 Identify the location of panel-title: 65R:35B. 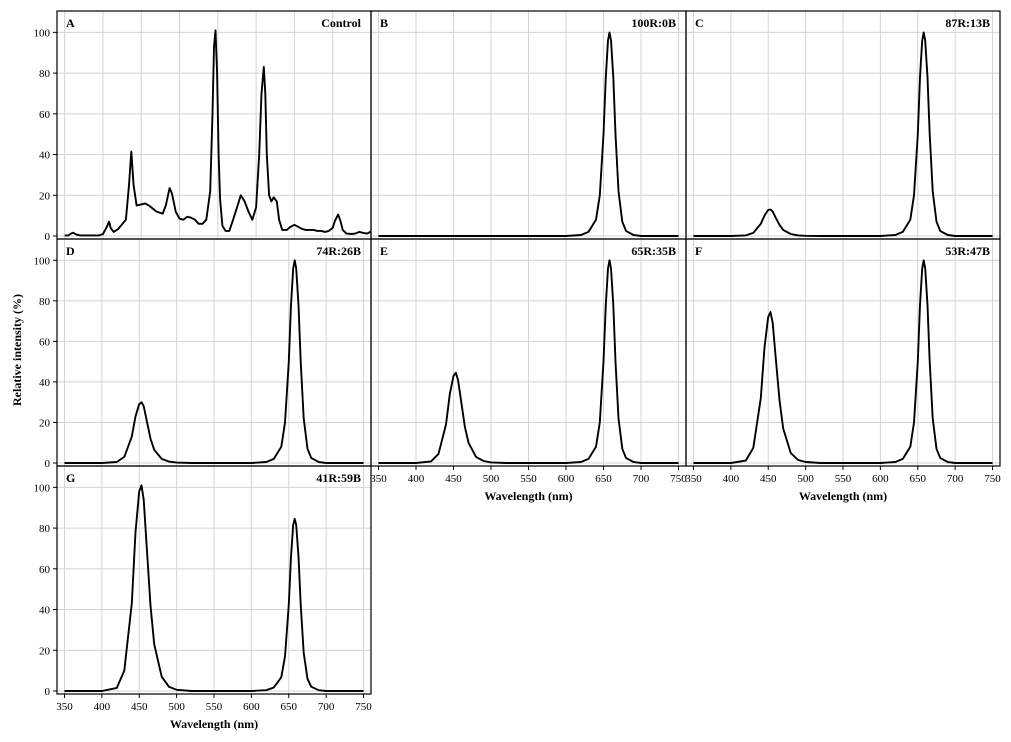
(653, 251).